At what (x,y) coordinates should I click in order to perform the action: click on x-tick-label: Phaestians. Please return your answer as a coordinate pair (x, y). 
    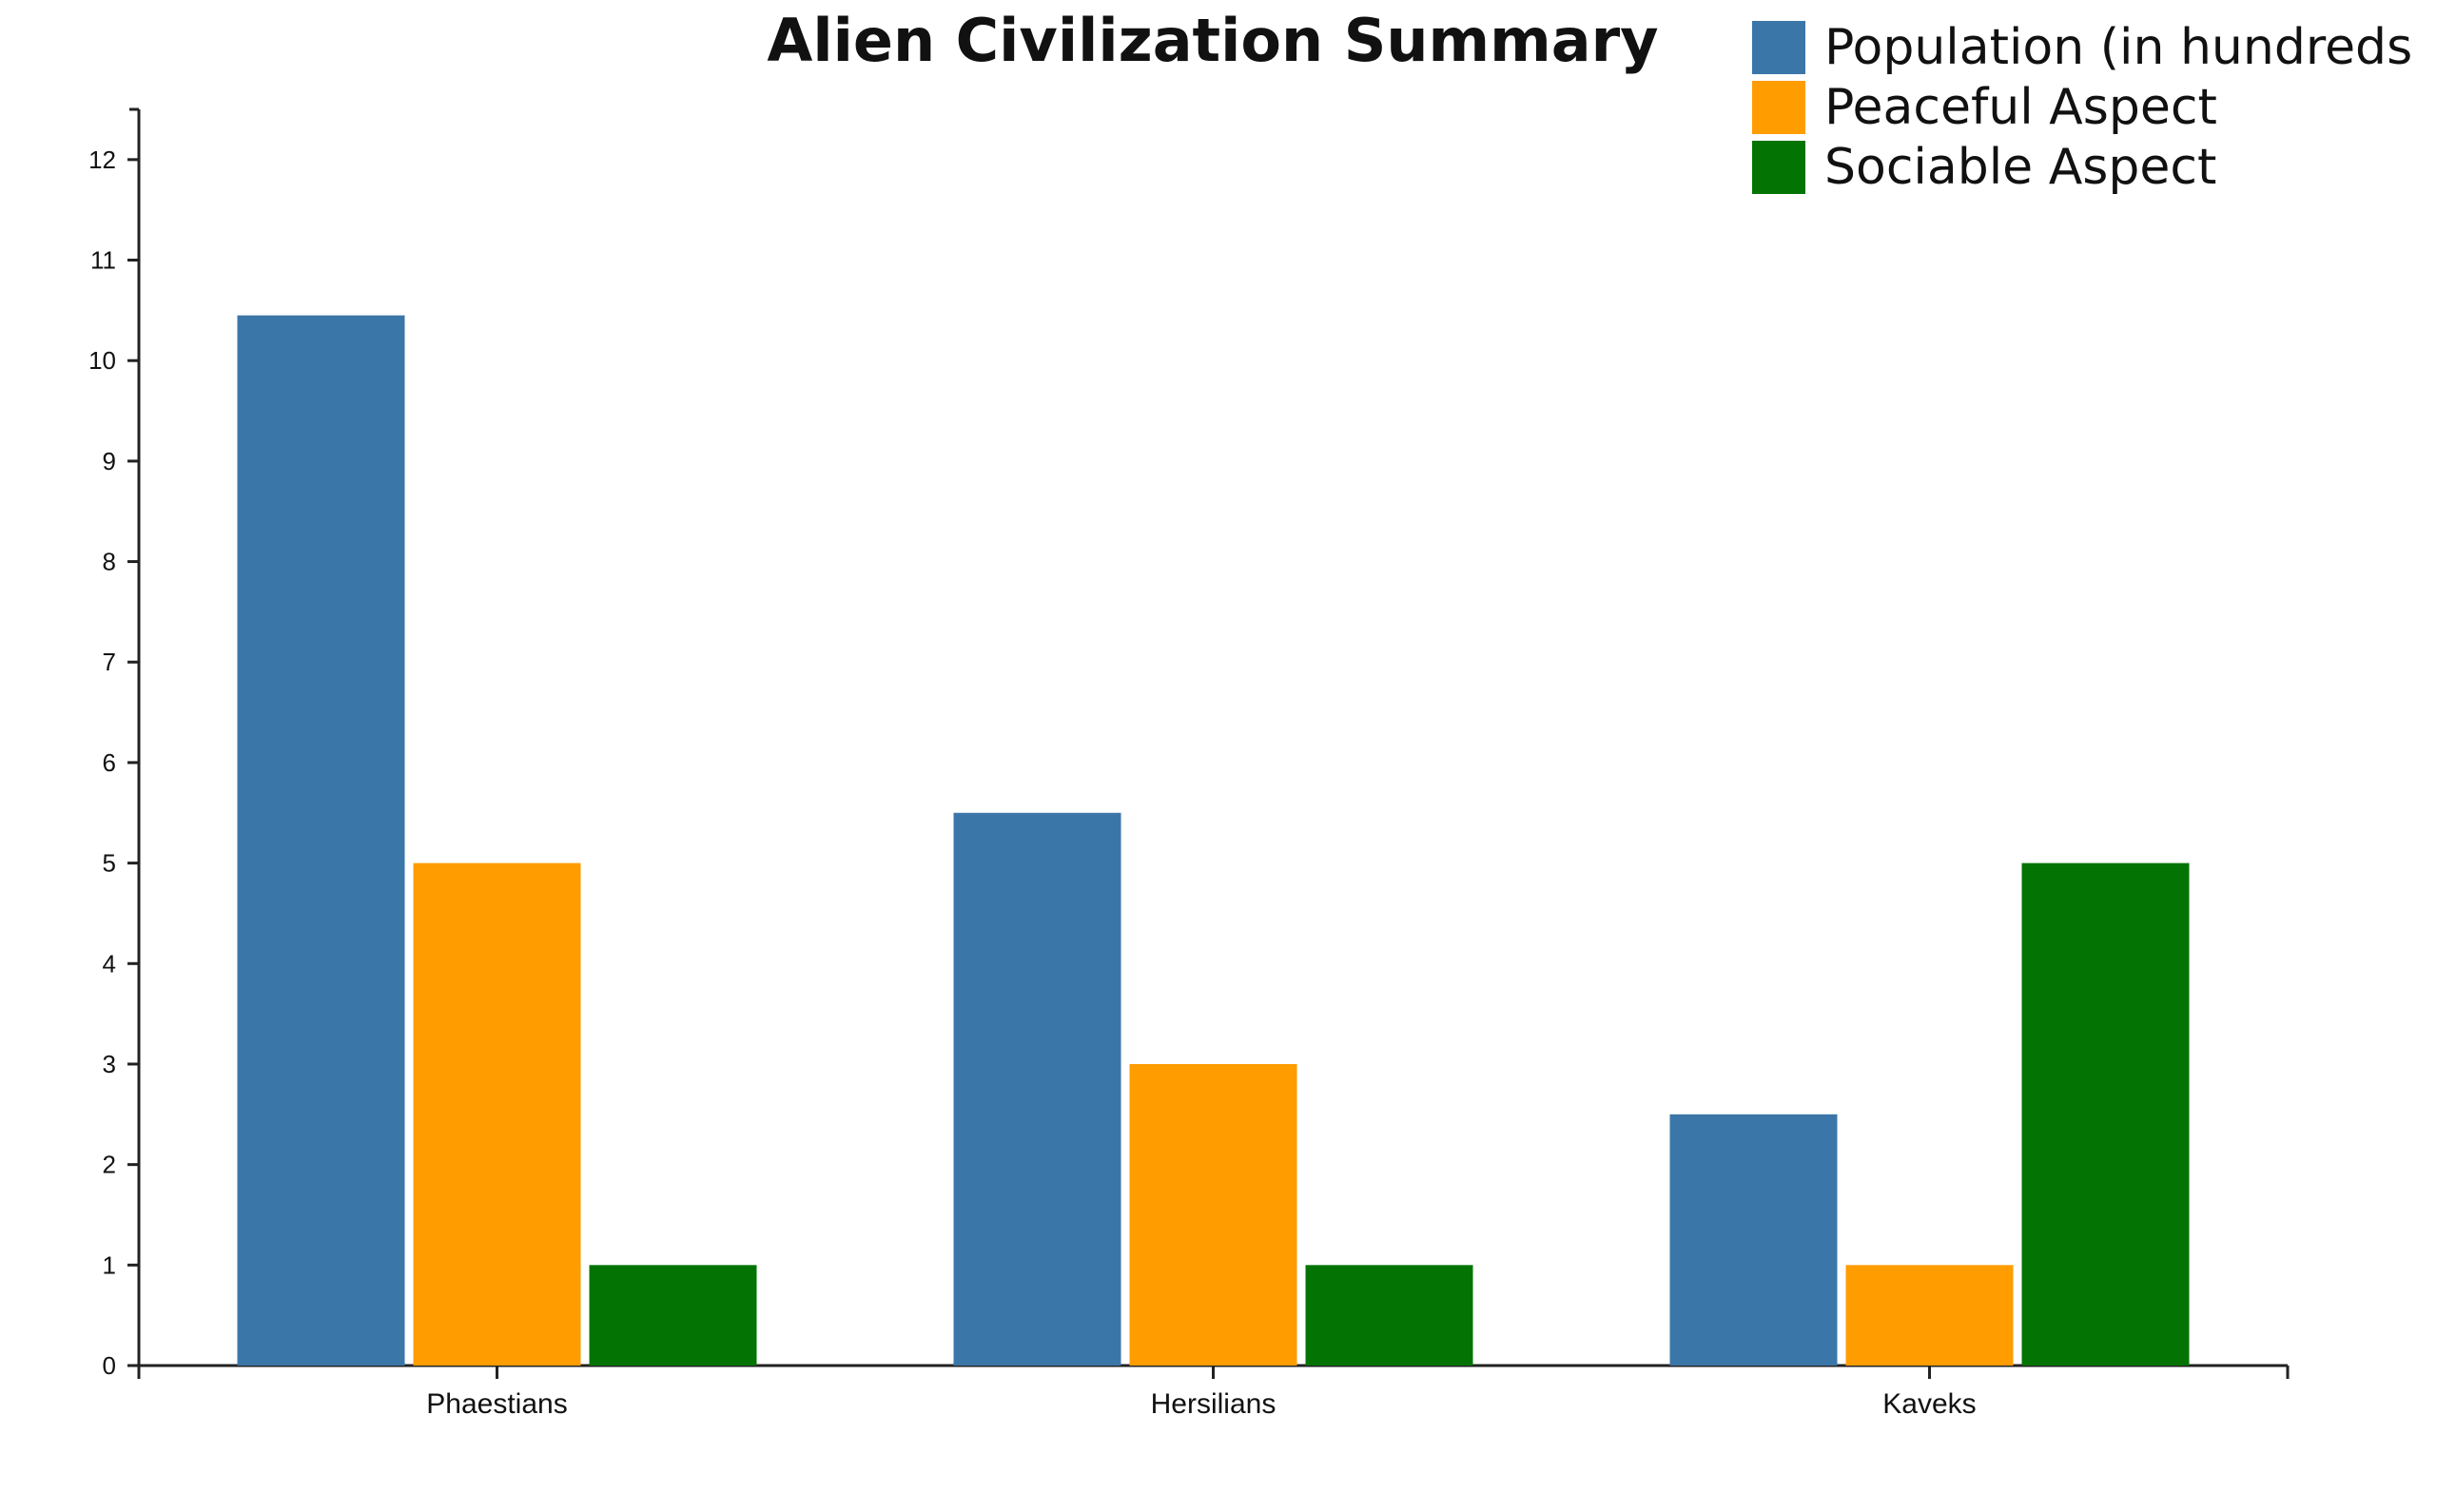
    Looking at the image, I should click on (497, 1404).